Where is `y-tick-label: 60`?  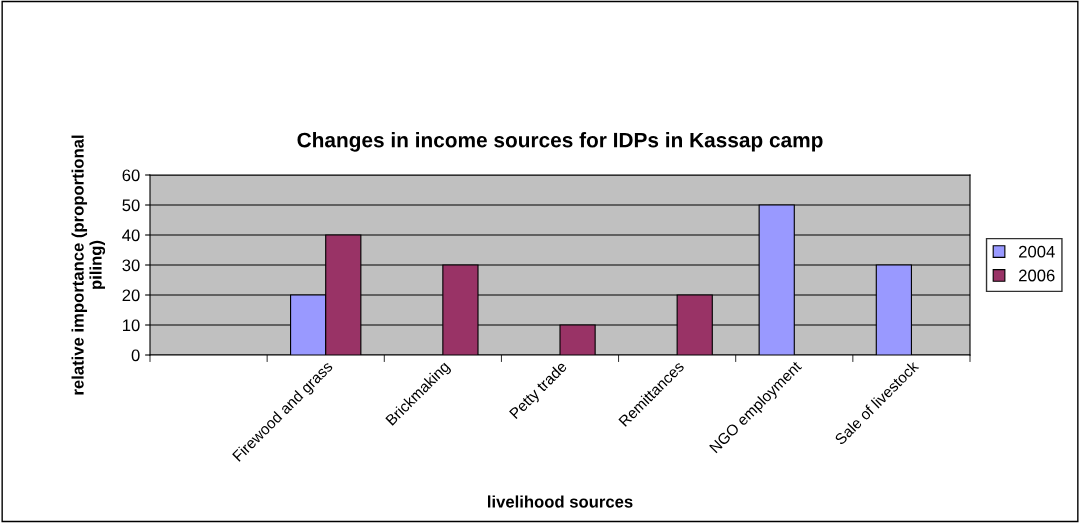 y-tick-label: 60 is located at coordinates (131, 175).